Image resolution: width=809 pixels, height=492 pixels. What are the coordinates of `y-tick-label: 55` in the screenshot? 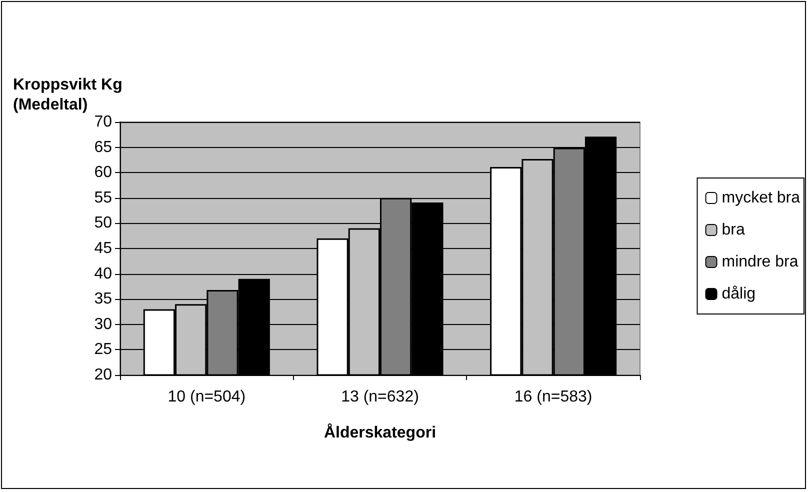 It's located at (103, 197).